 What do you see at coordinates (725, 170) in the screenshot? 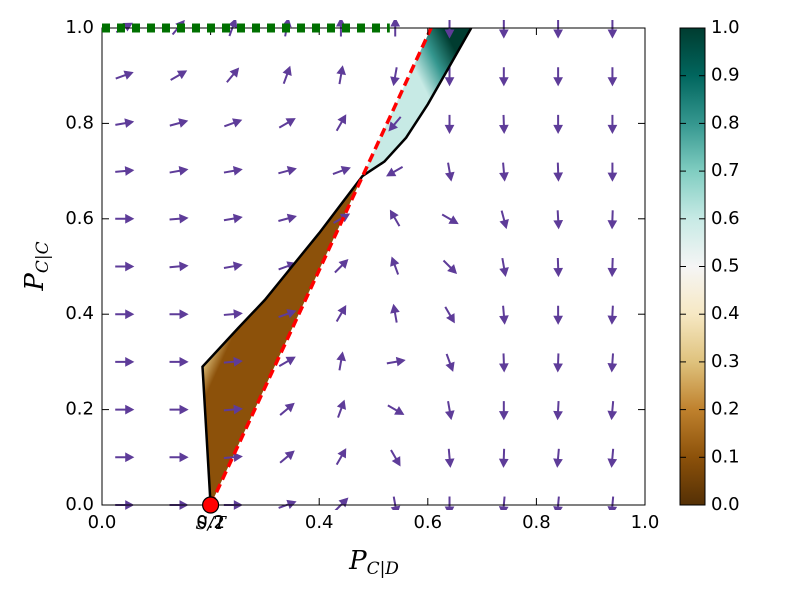
I see `colorbar-tick-label: 0.7` at bounding box center [725, 170].